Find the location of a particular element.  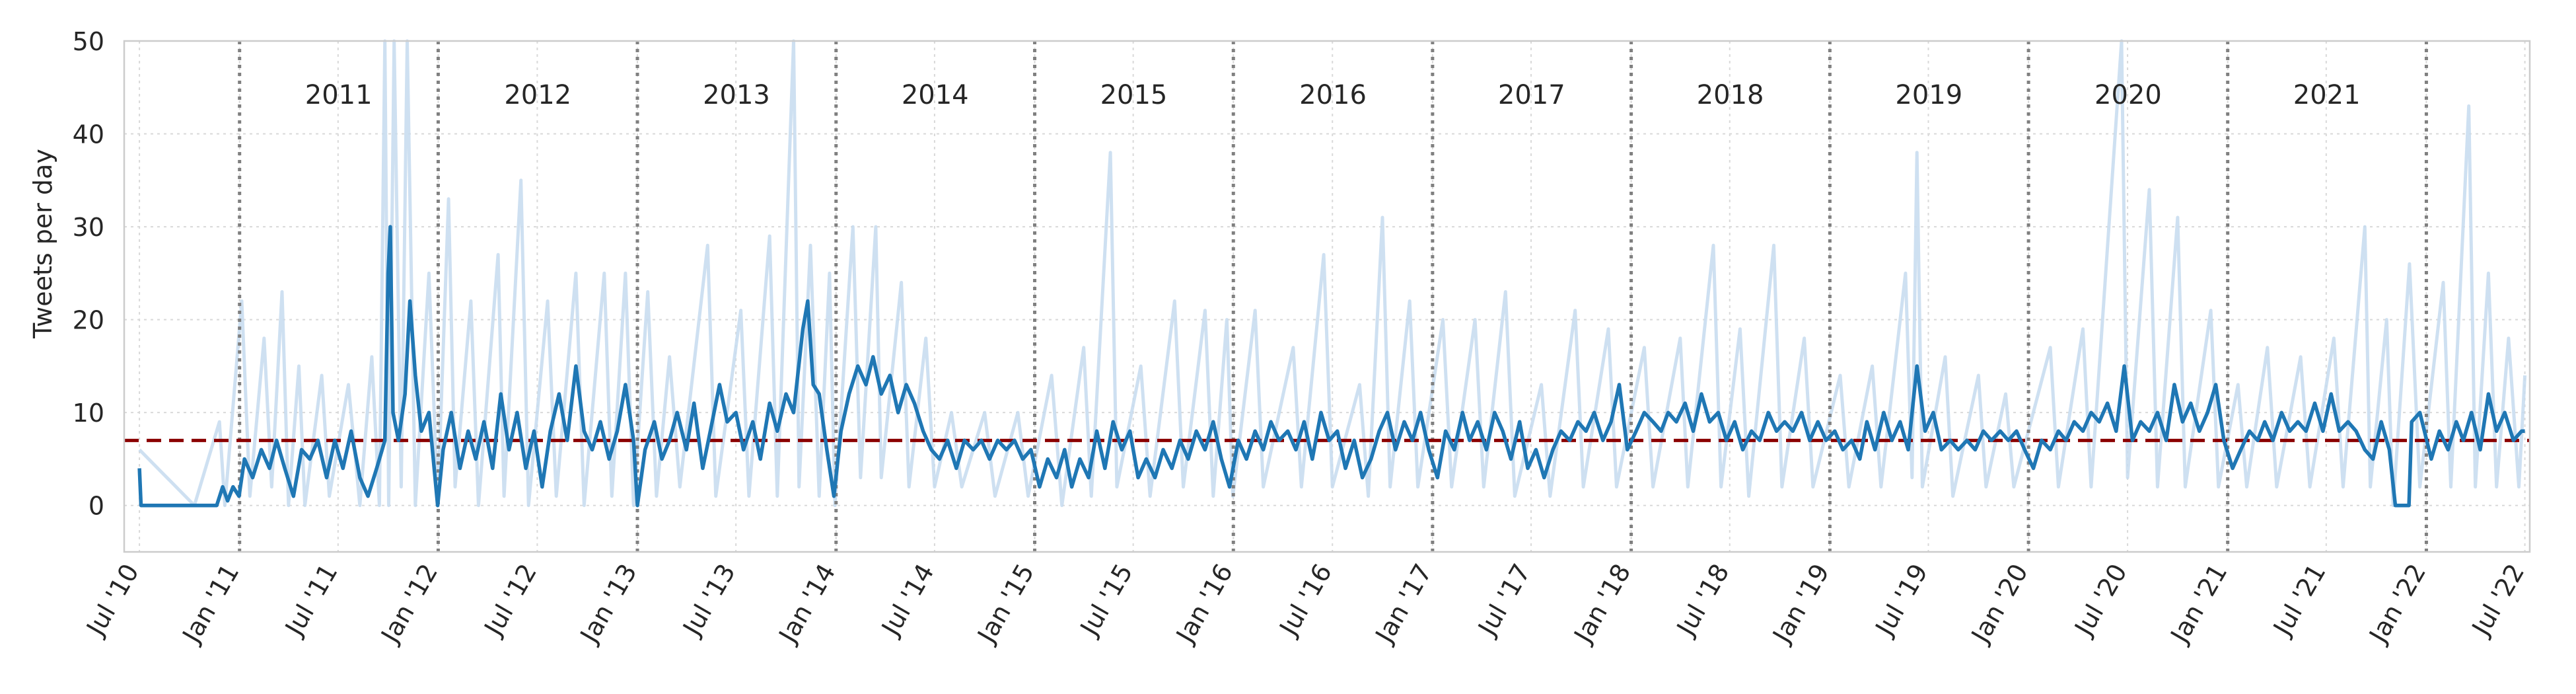

year-label: 2013 is located at coordinates (737, 95).